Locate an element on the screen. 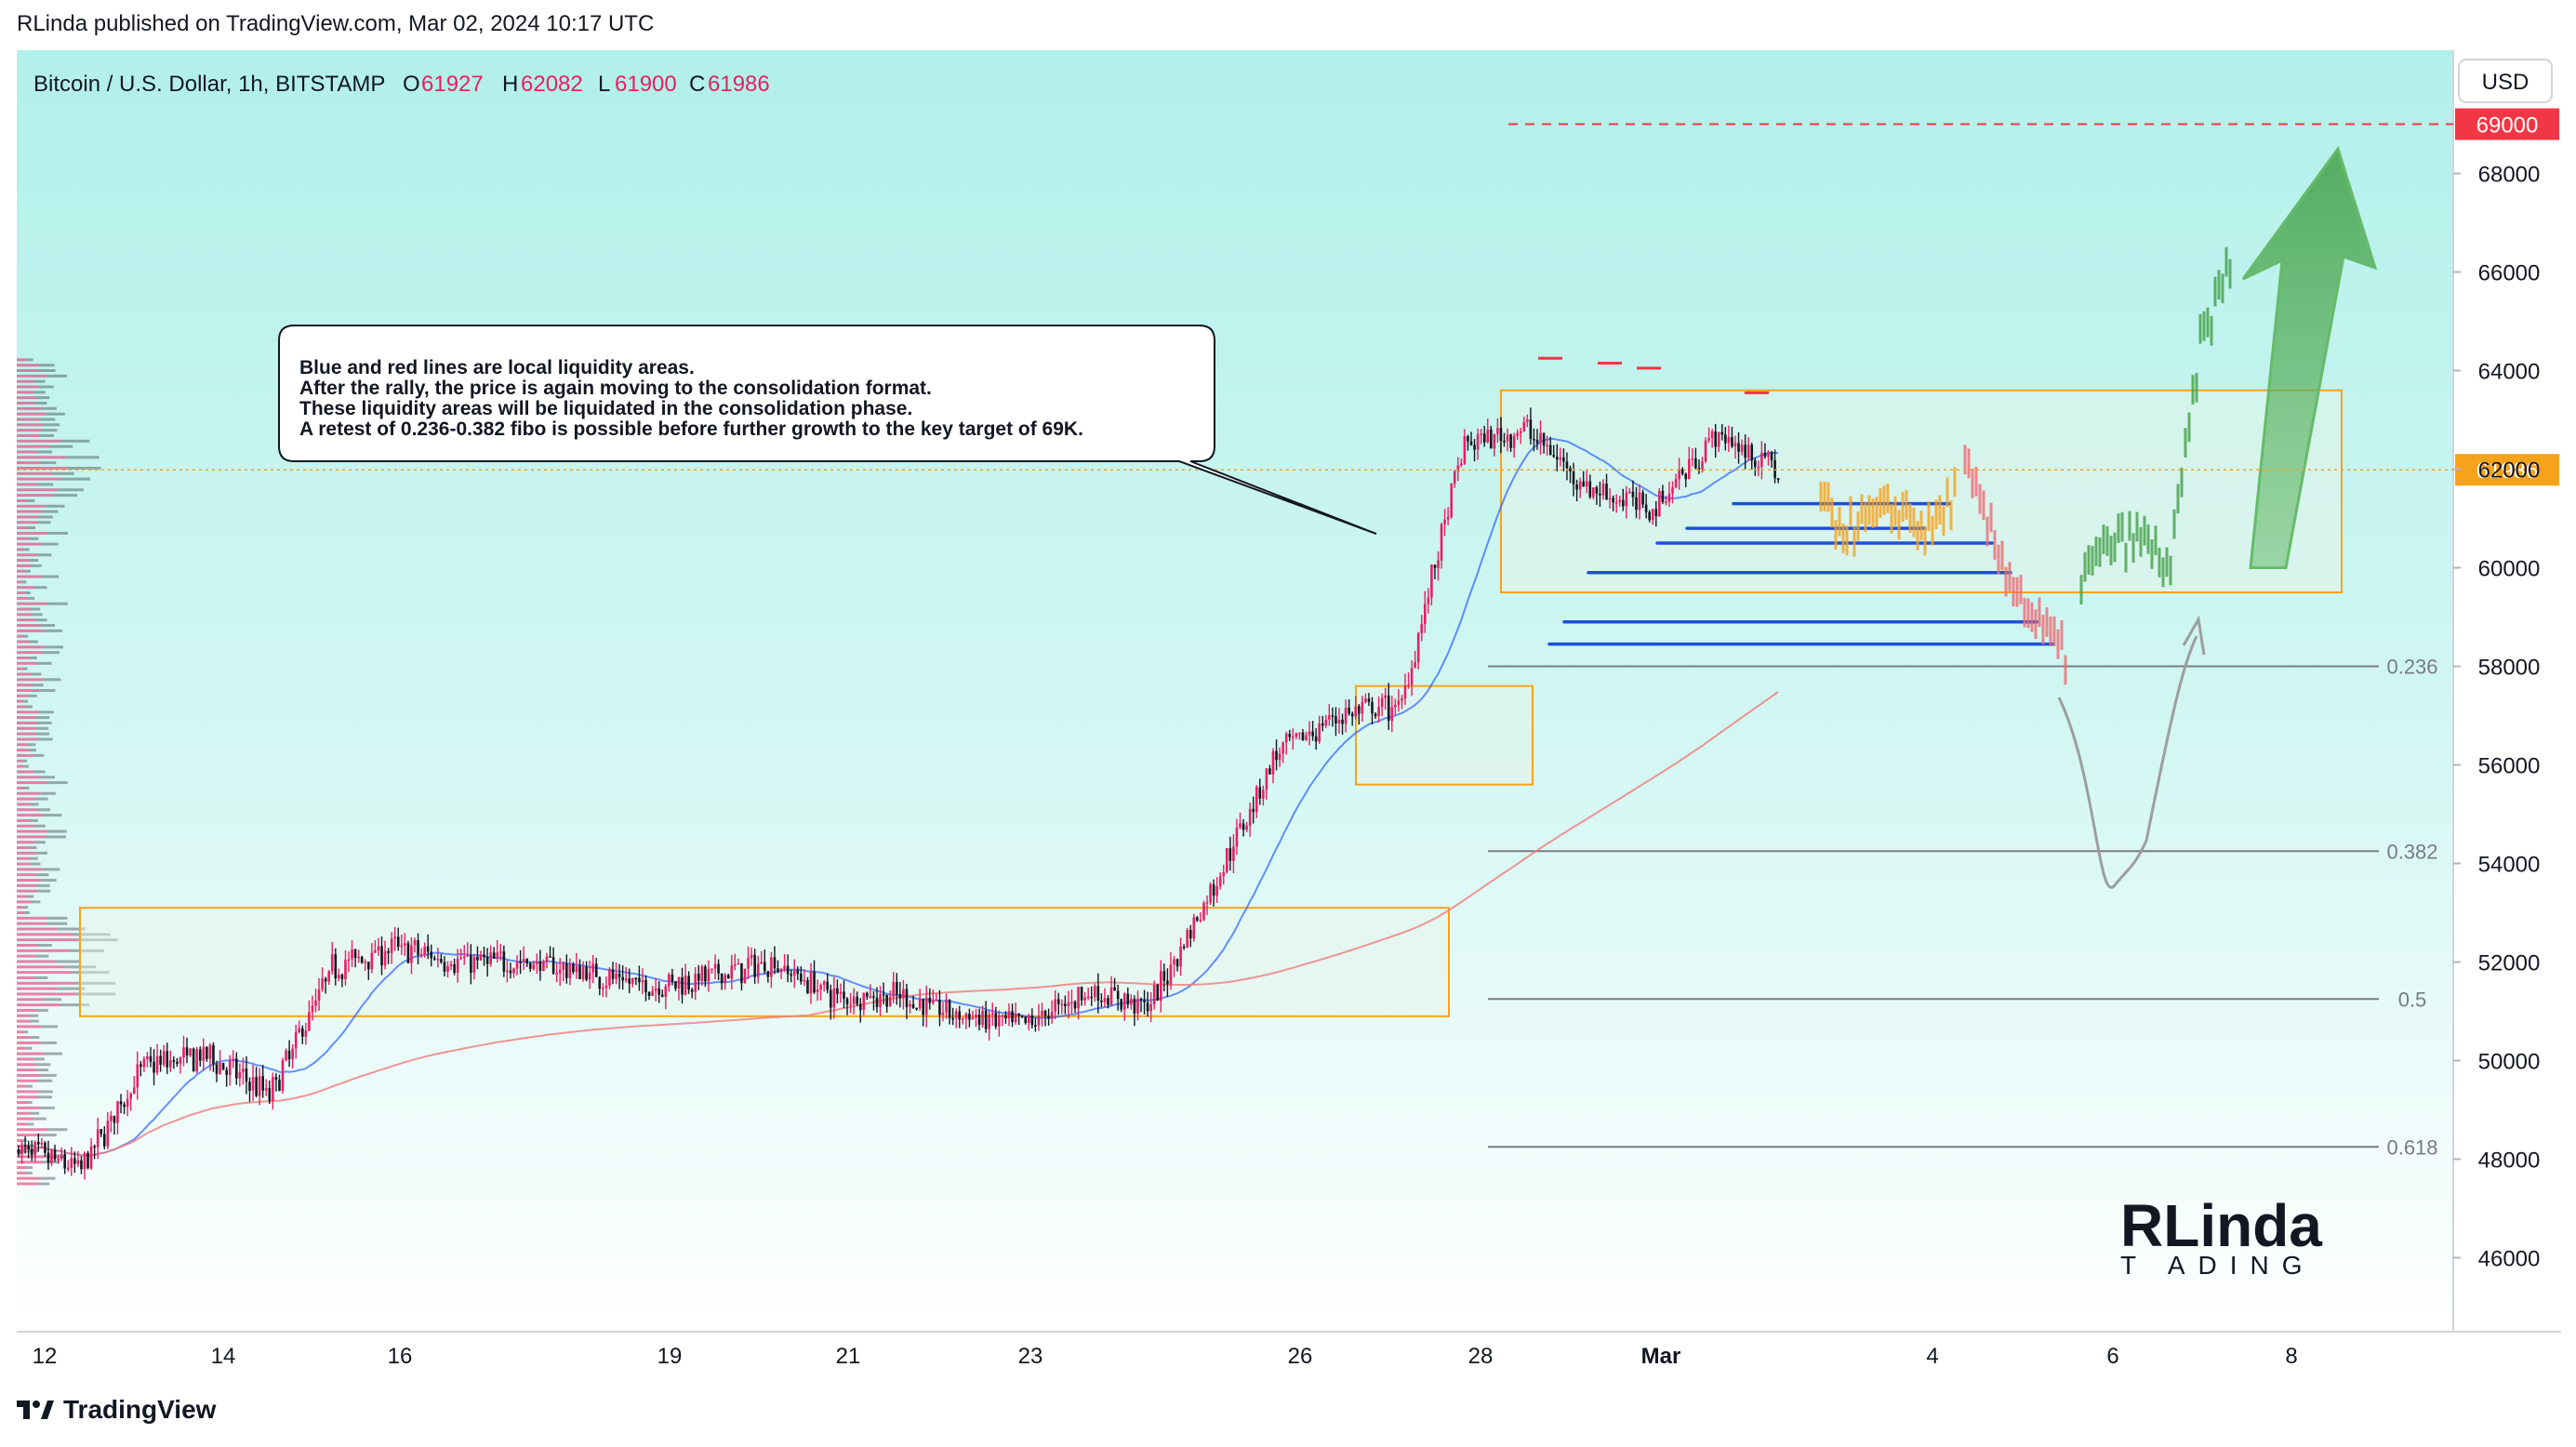 The image size is (2576, 1447). price-tick-label: 54000 is located at coordinates (2509, 866).